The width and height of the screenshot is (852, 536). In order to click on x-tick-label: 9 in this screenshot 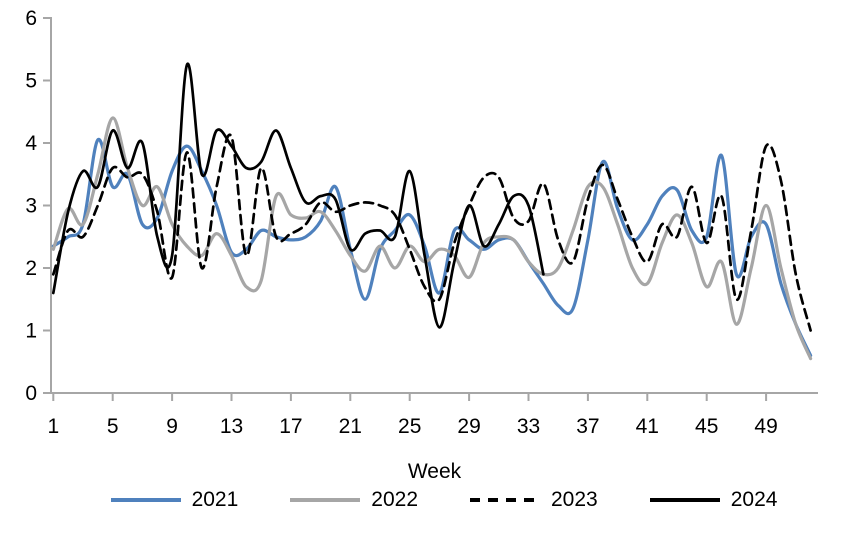, I will do `click(172, 426)`.